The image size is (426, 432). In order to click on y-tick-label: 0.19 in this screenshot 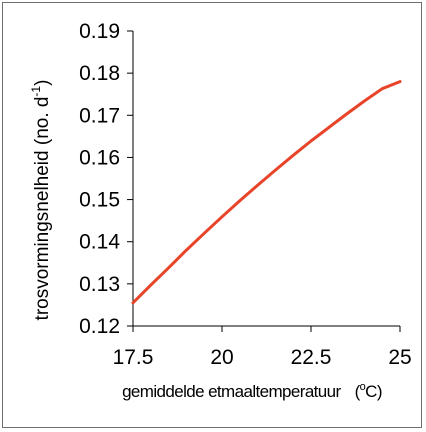, I will do `click(99, 31)`.